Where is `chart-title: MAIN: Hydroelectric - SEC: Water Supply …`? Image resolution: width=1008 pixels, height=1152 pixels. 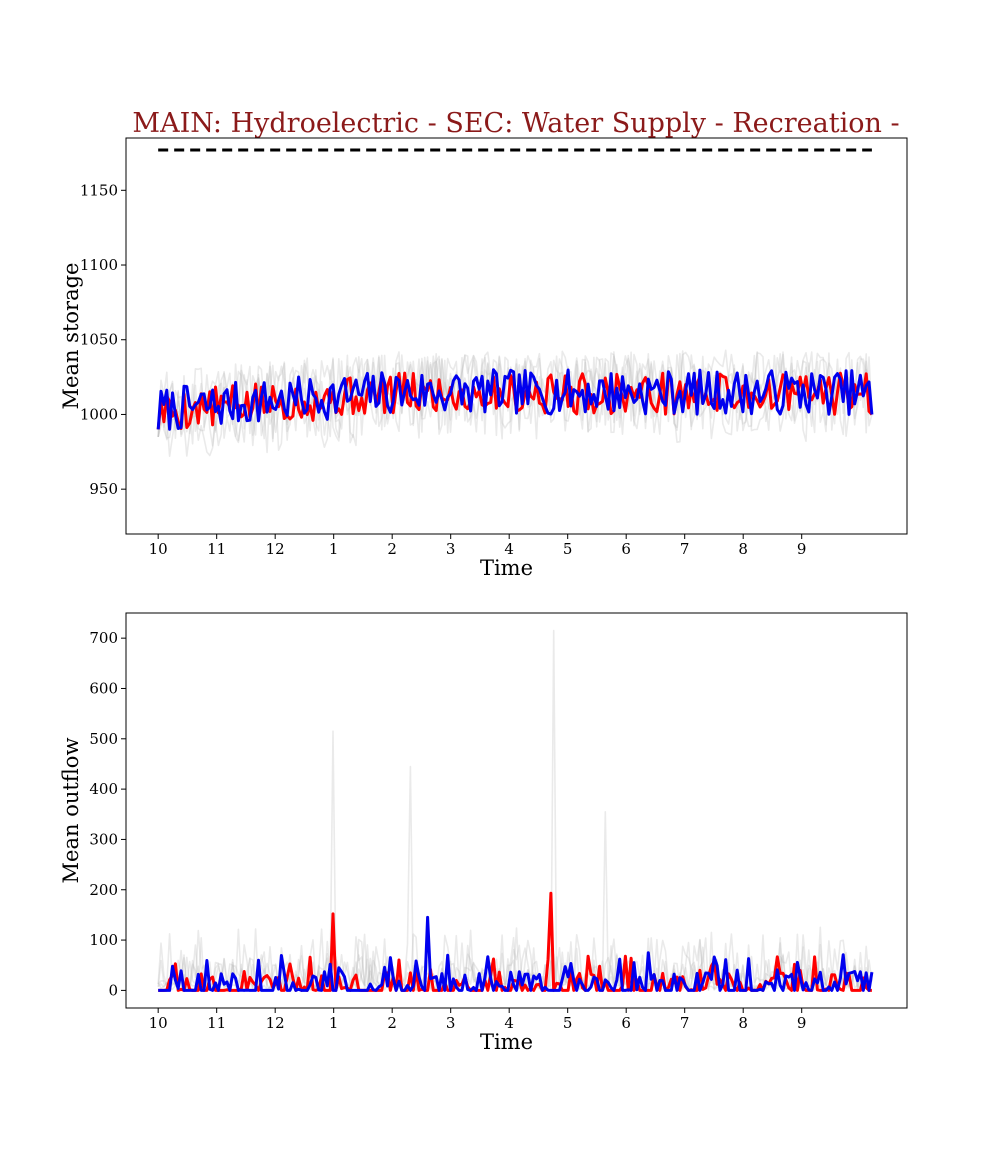 chart-title: MAIN: Hydroelectric - SEC: Water Supply … is located at coordinates (515, 123).